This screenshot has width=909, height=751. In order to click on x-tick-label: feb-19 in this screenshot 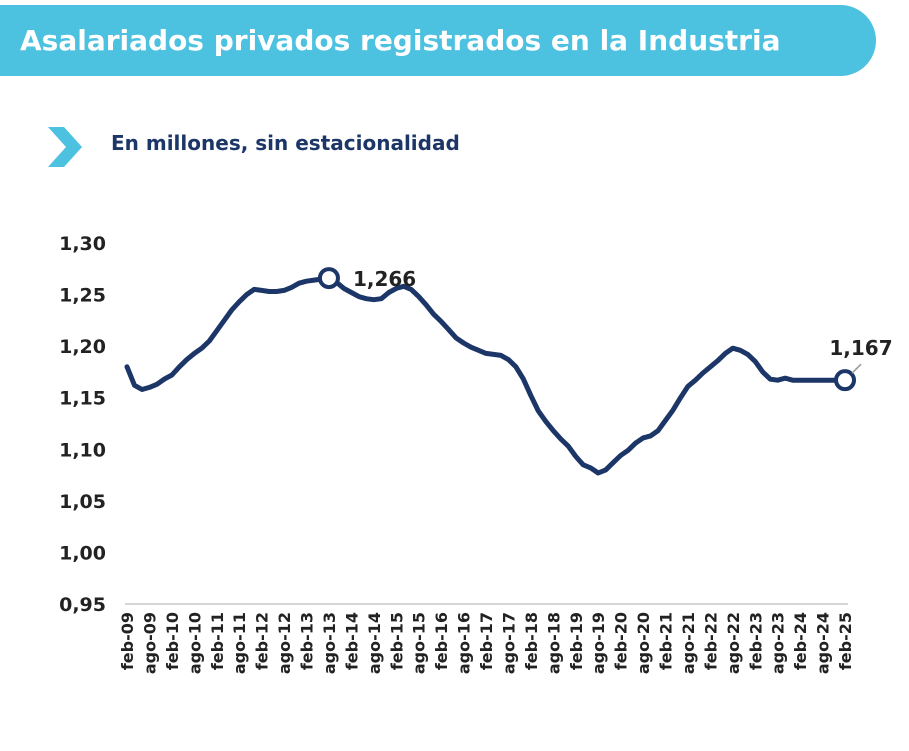, I will do `click(576, 641)`.